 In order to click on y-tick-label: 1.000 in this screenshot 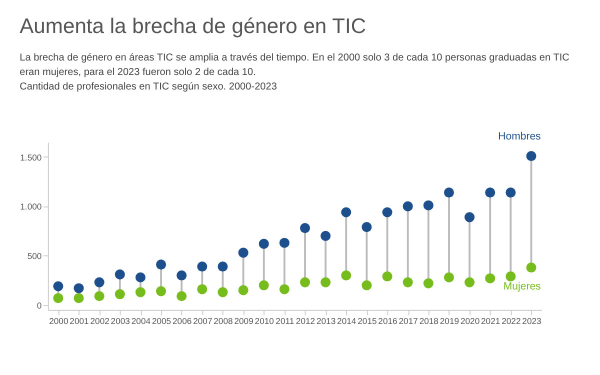, I will do `click(31, 207)`.